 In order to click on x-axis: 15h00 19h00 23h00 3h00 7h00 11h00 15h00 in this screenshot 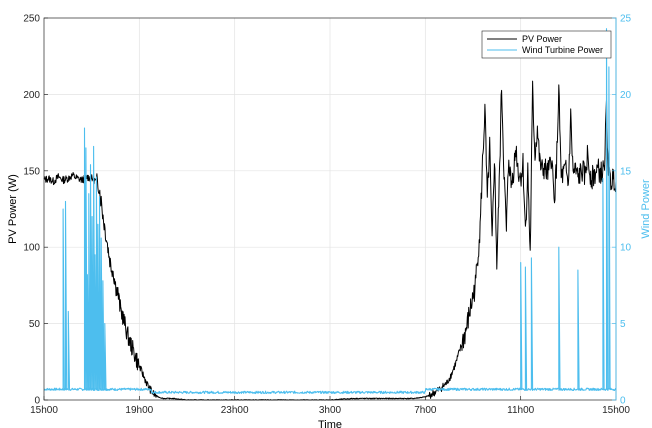, I will do `click(330, 406)`.